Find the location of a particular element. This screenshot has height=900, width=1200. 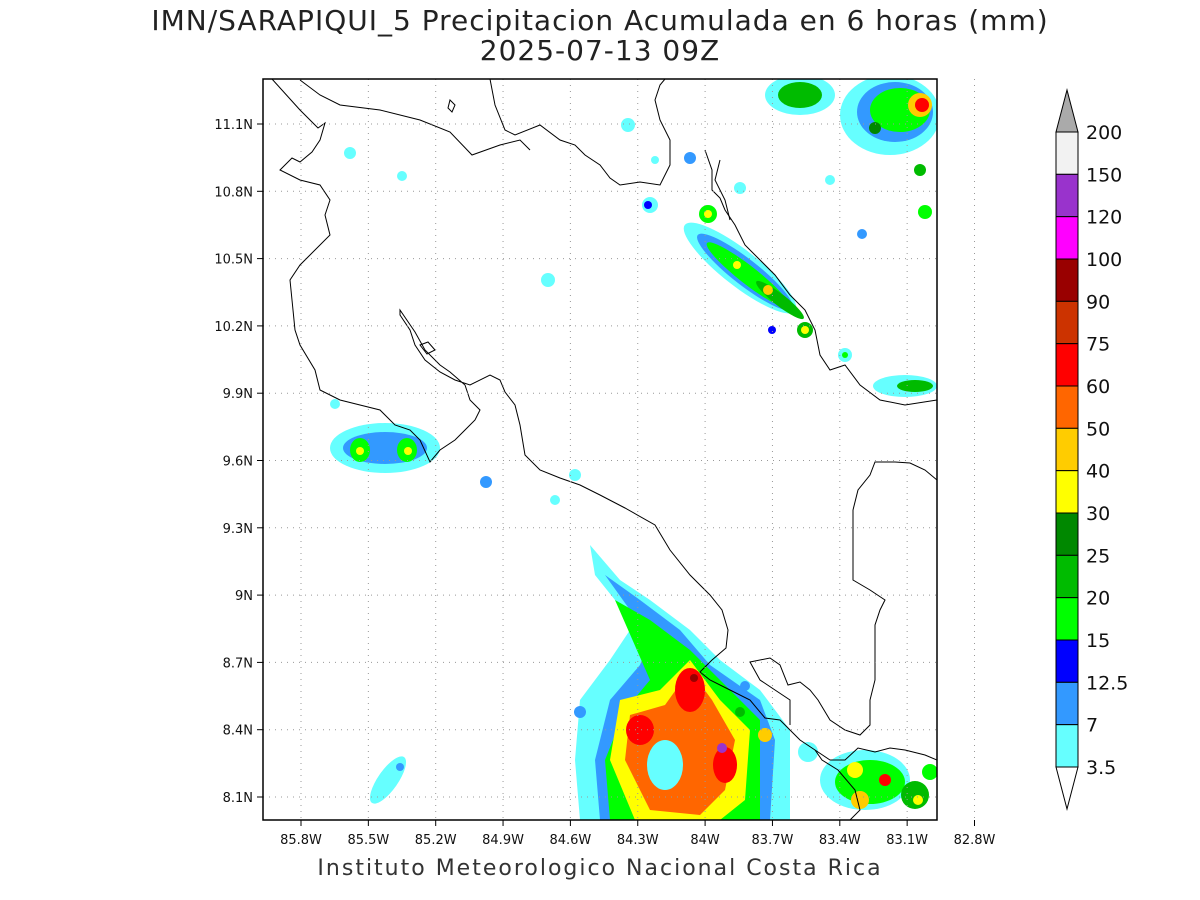

lon-label: 85.2W is located at coordinates (436, 840).